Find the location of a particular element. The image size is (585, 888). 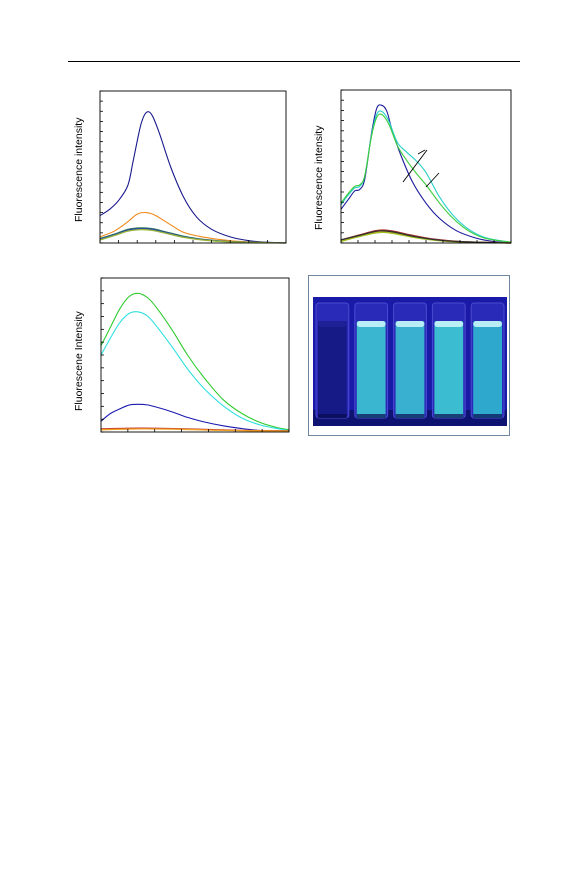

chart-1-series-2-line is located at coordinates (193, 227).